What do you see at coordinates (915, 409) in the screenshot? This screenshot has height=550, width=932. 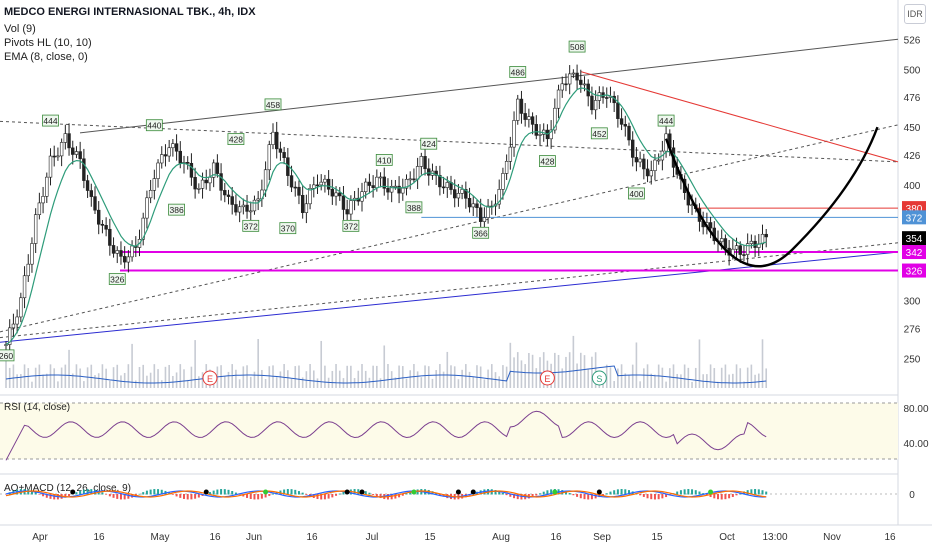 I see `rsi-tick-label: 80.00` at bounding box center [915, 409].